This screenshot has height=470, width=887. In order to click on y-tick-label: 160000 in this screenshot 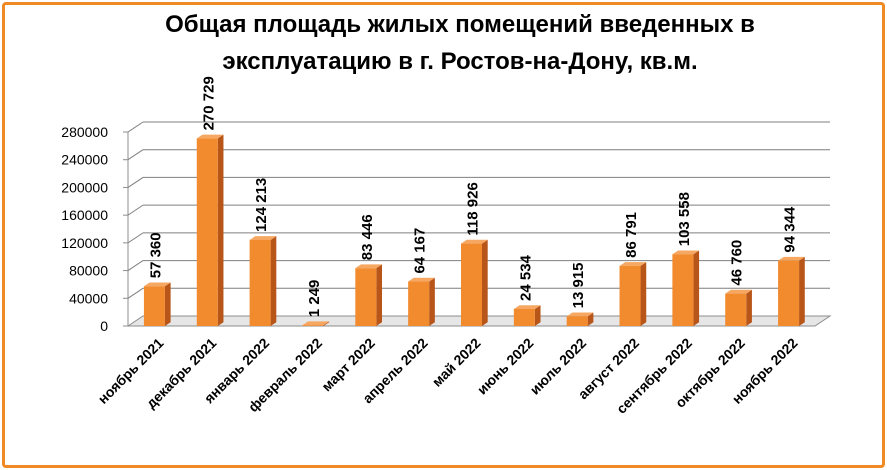, I will do `click(84, 215)`.